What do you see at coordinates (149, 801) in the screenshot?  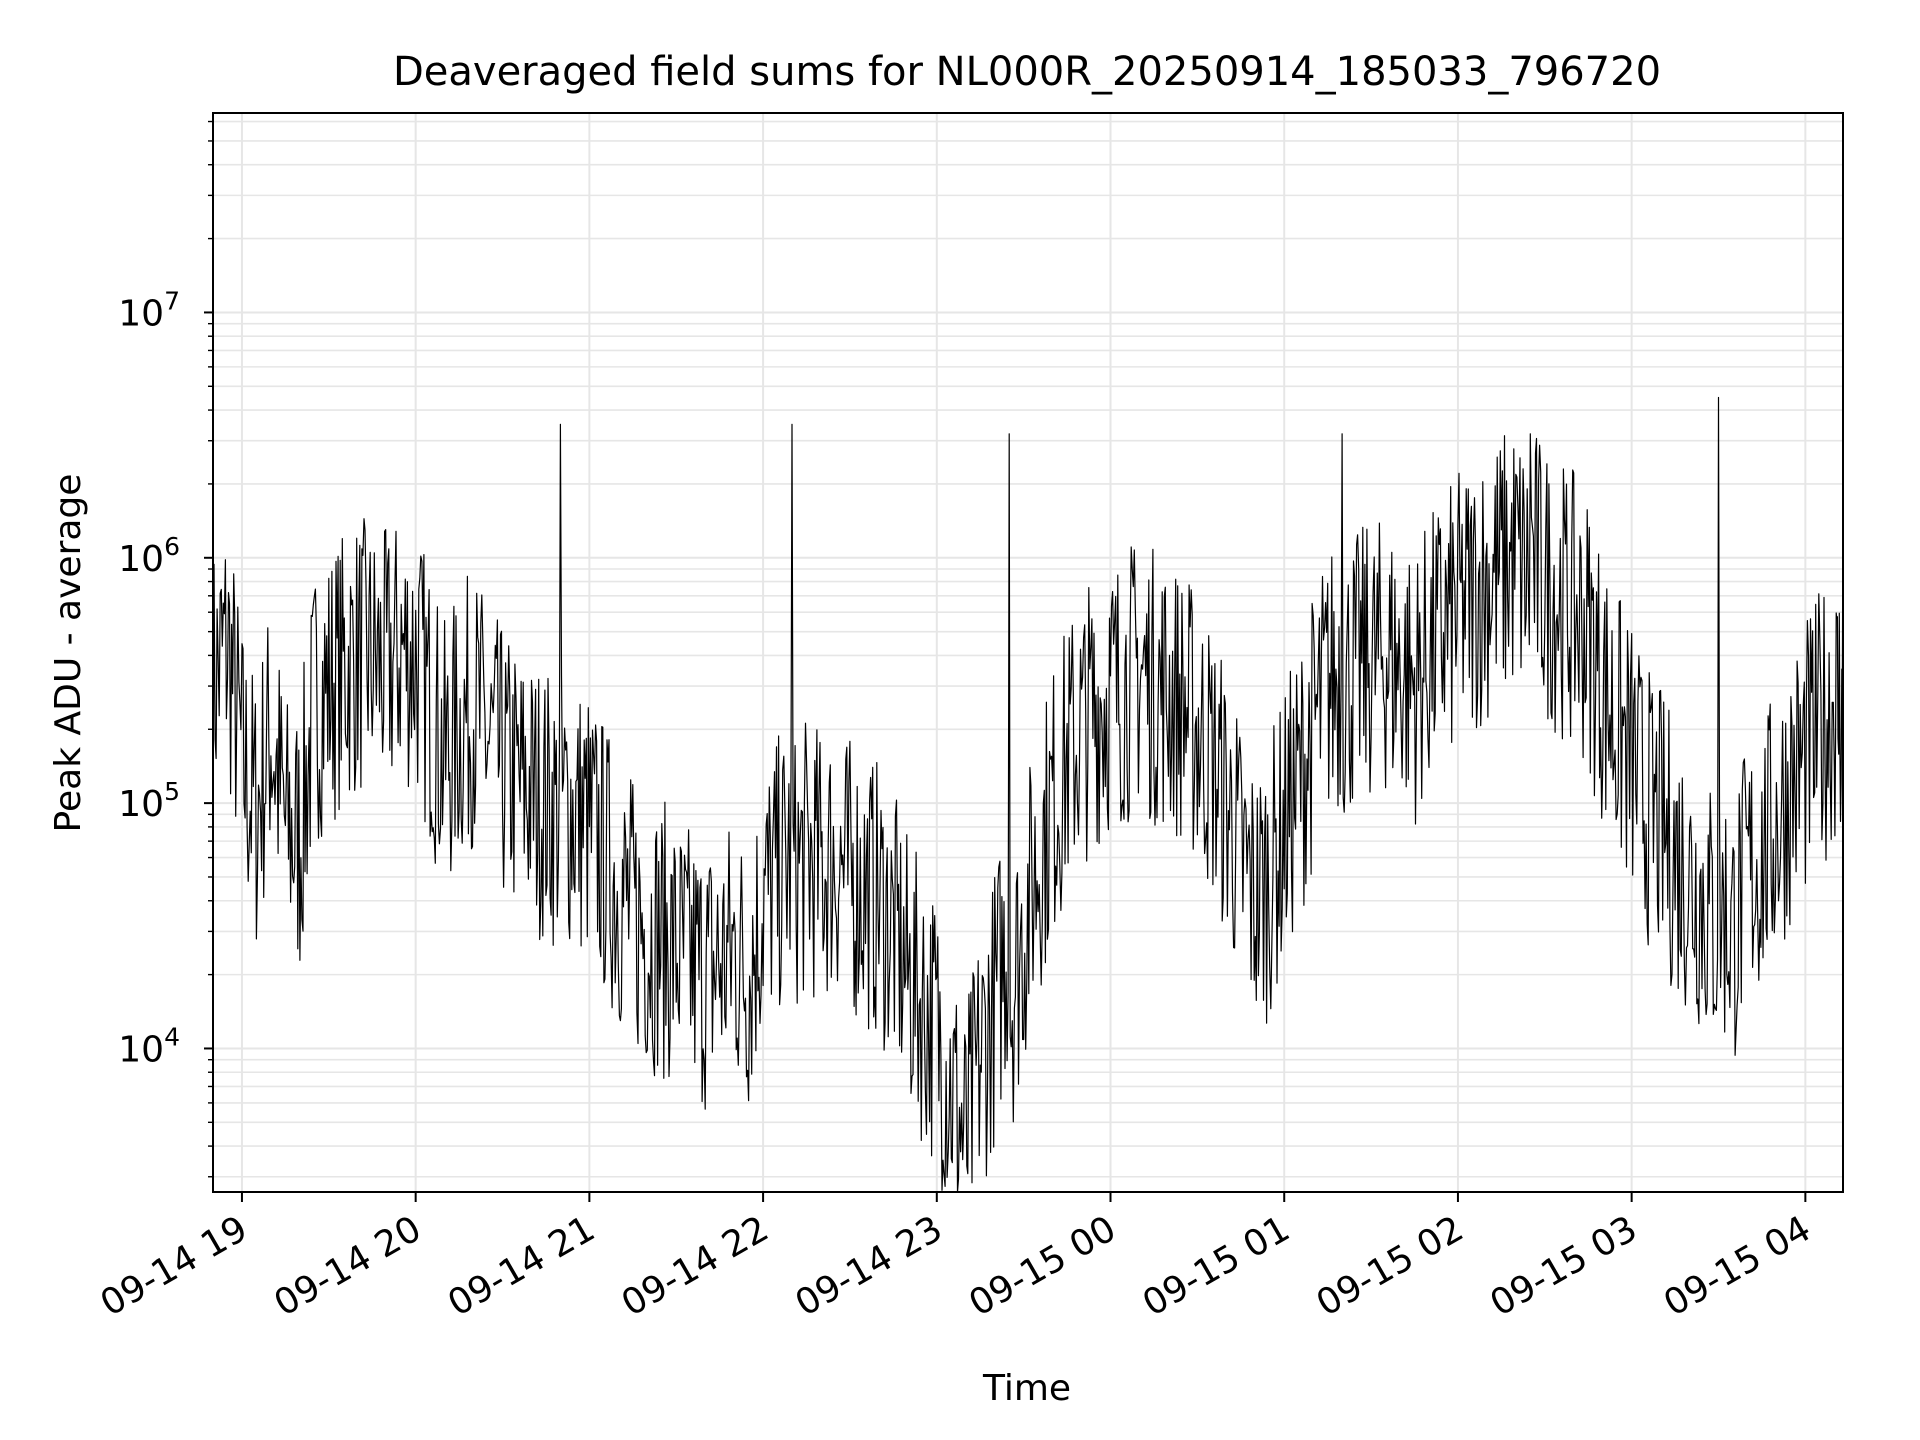 I see `y-tick-label: 10⁵` at bounding box center [149, 801].